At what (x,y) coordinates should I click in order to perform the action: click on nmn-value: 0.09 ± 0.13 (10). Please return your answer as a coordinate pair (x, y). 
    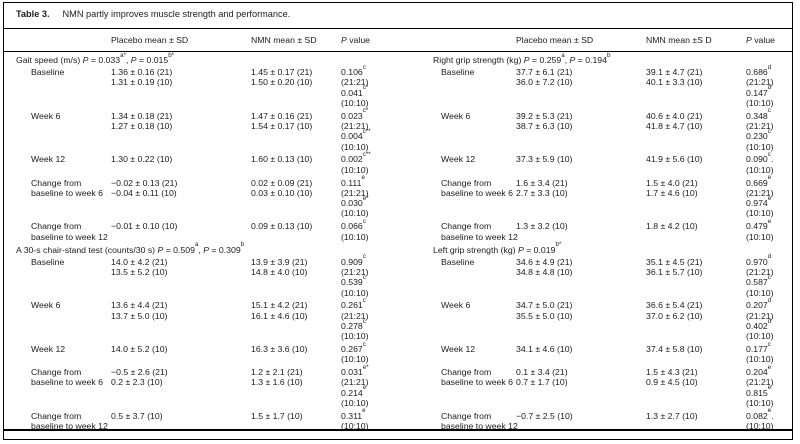
    Looking at the image, I should click on (296, 231).